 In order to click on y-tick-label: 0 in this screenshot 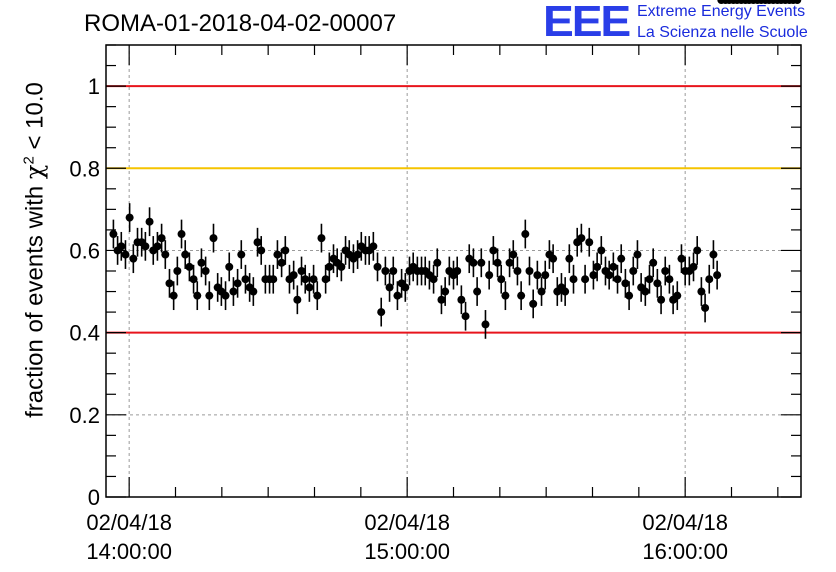, I will do `click(94, 497)`.